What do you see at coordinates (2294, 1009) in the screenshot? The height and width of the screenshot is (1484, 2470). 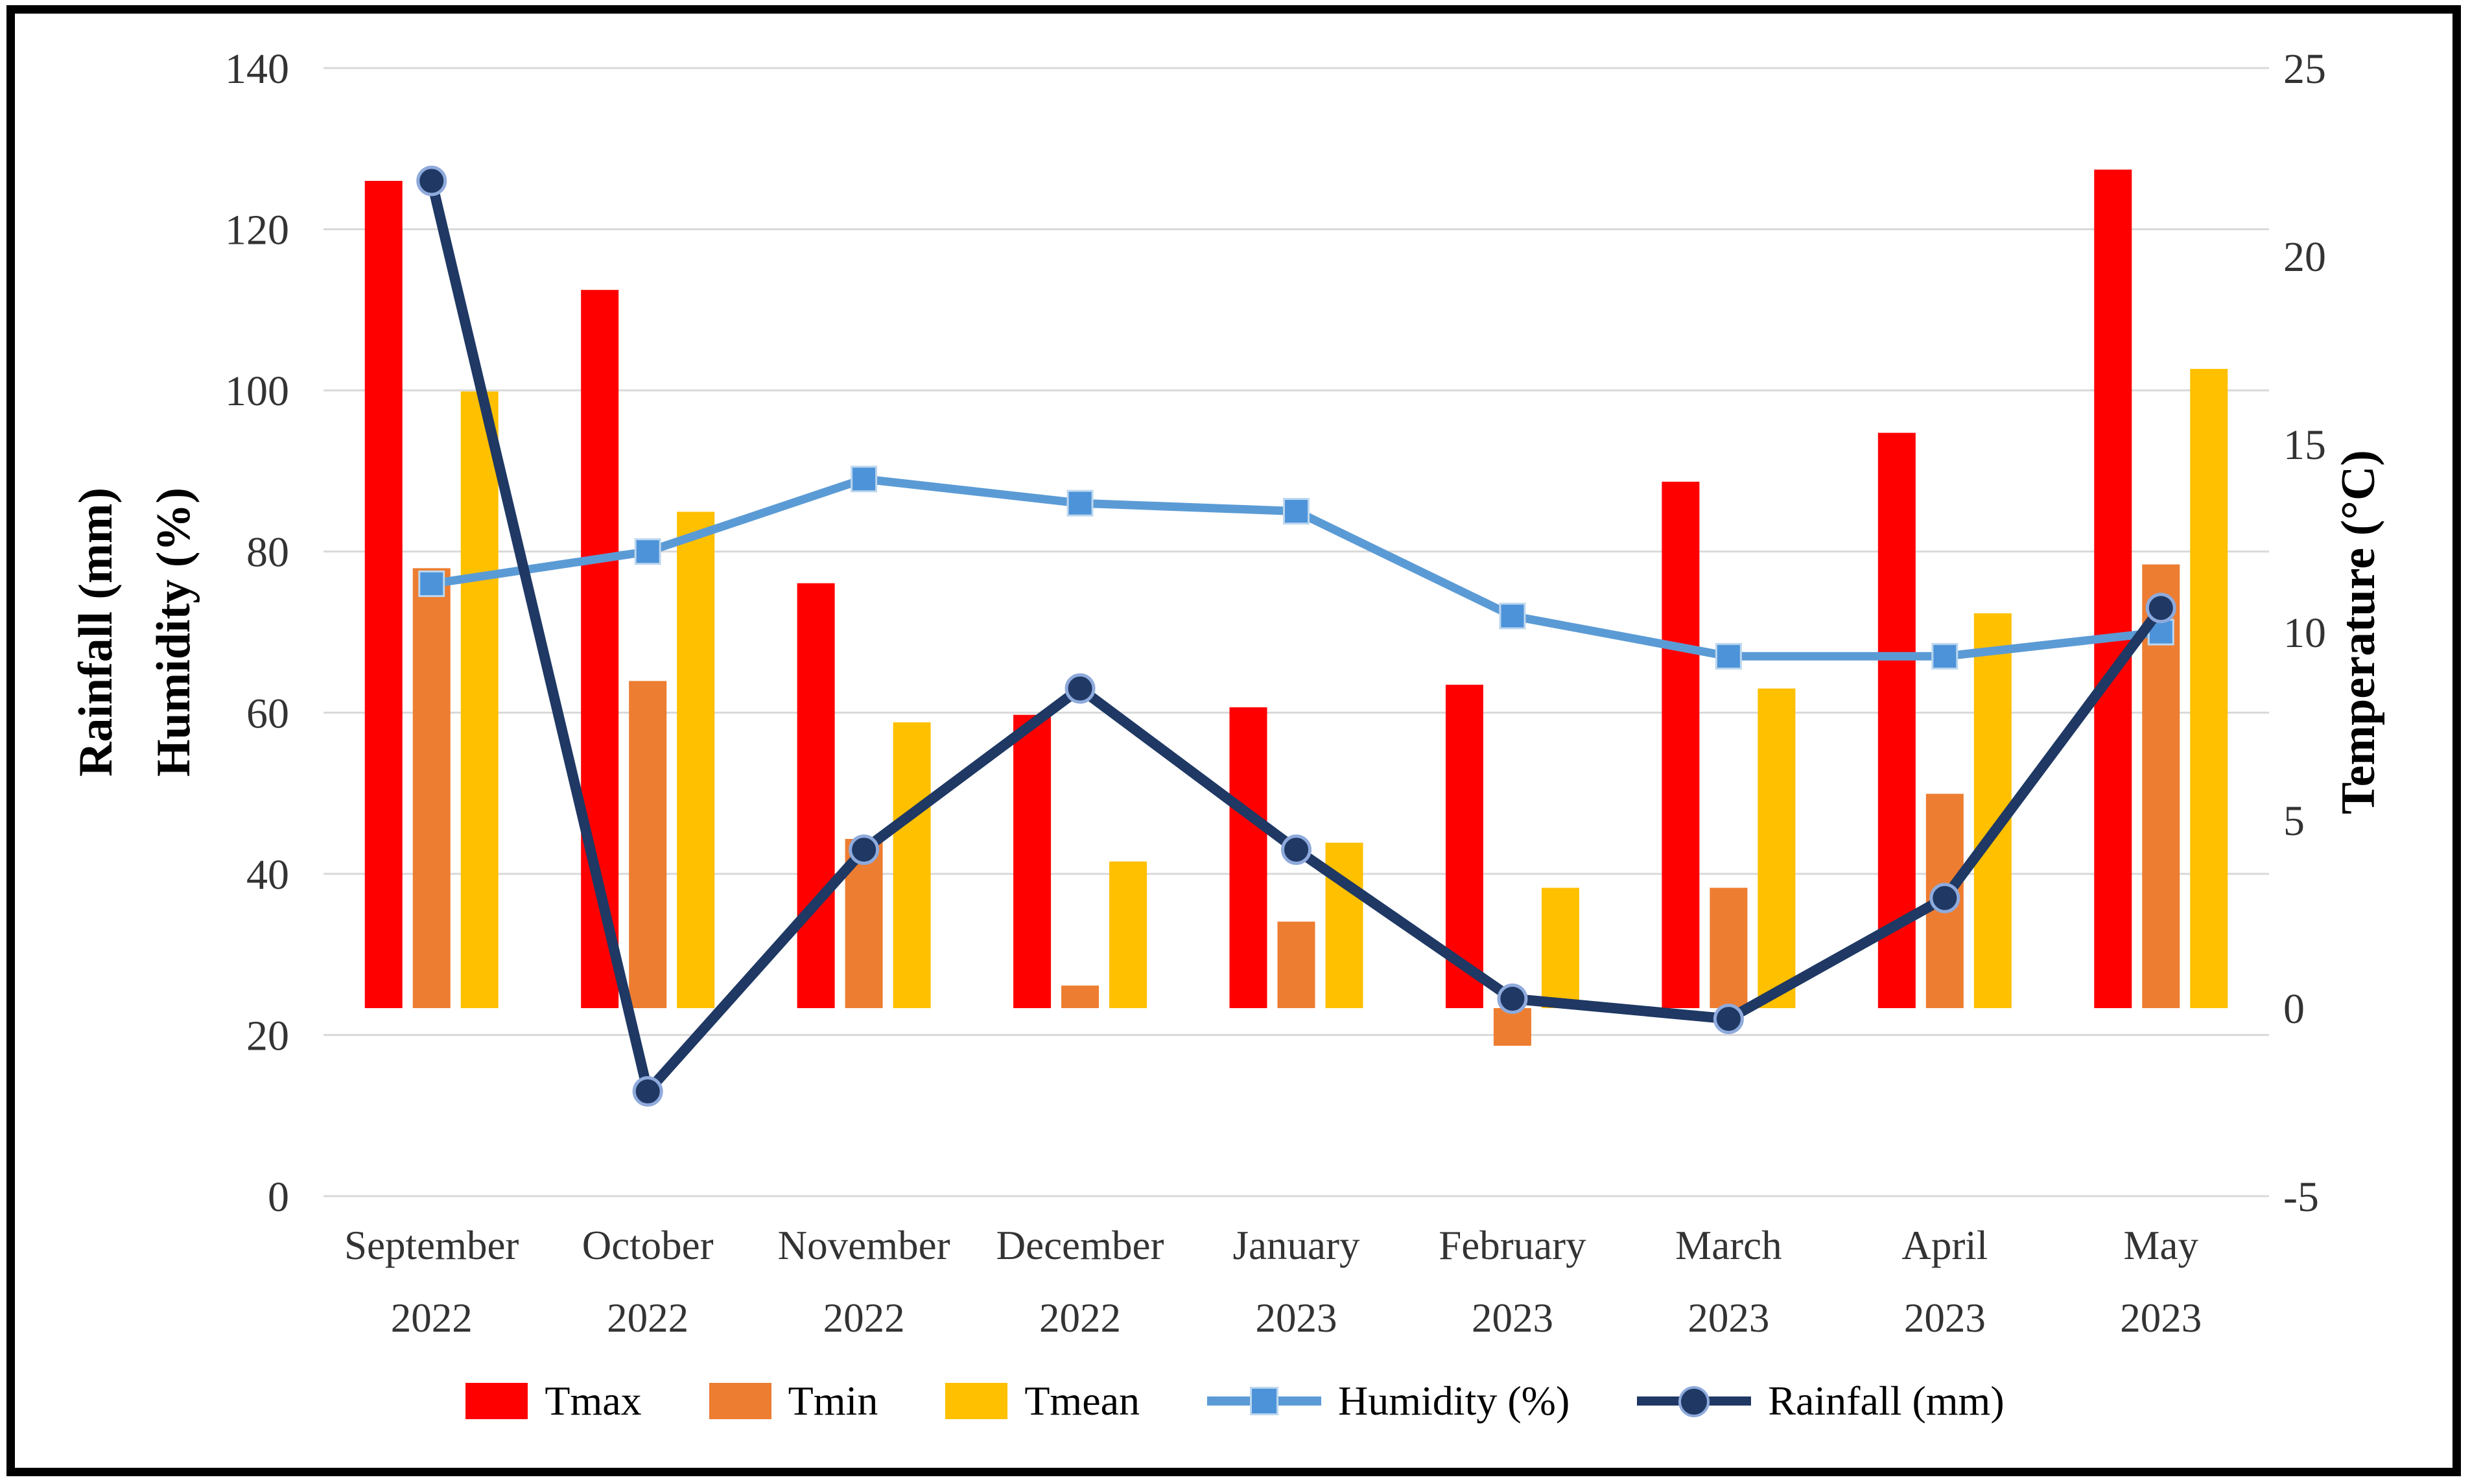 I see `y-axis-right-tick-label-0: 0` at bounding box center [2294, 1009].